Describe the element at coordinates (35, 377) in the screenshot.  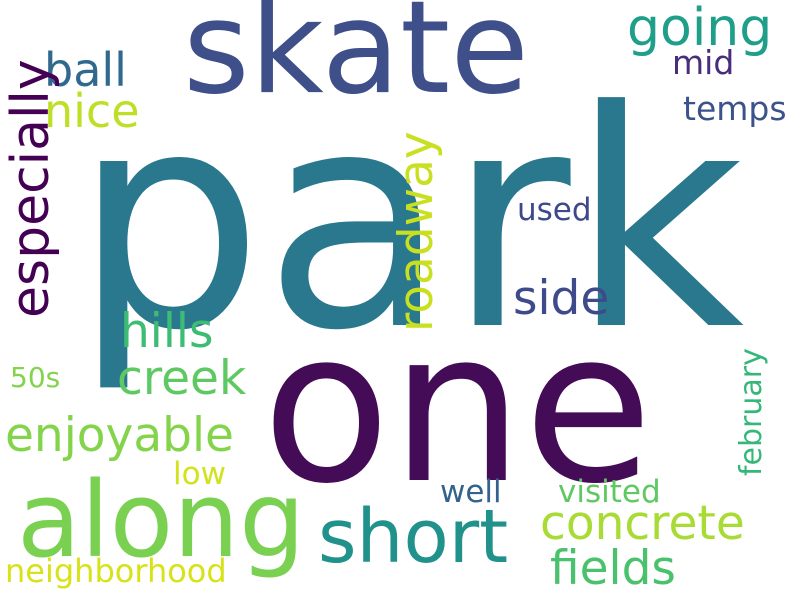
I see `word-50s: 50s` at that location.